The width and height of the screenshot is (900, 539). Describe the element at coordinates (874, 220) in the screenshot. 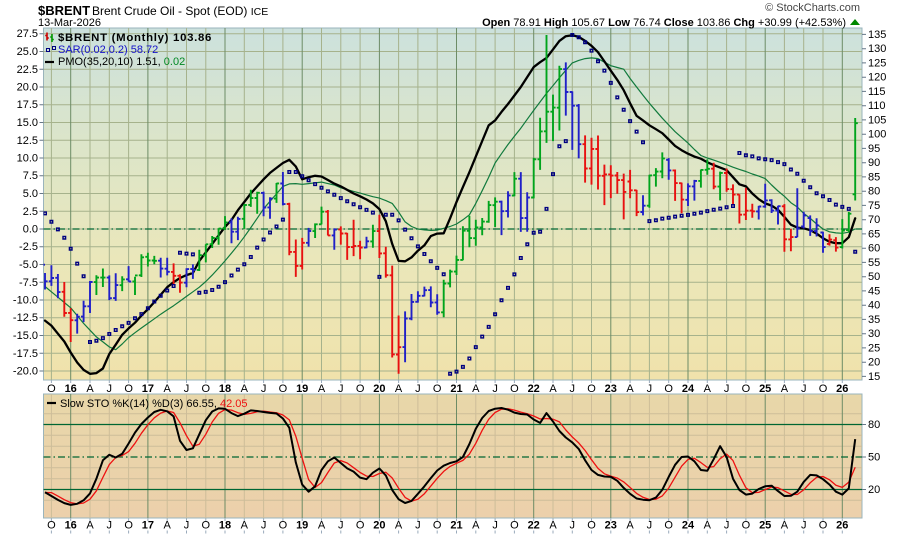

I see `svg-text: 70` at that location.